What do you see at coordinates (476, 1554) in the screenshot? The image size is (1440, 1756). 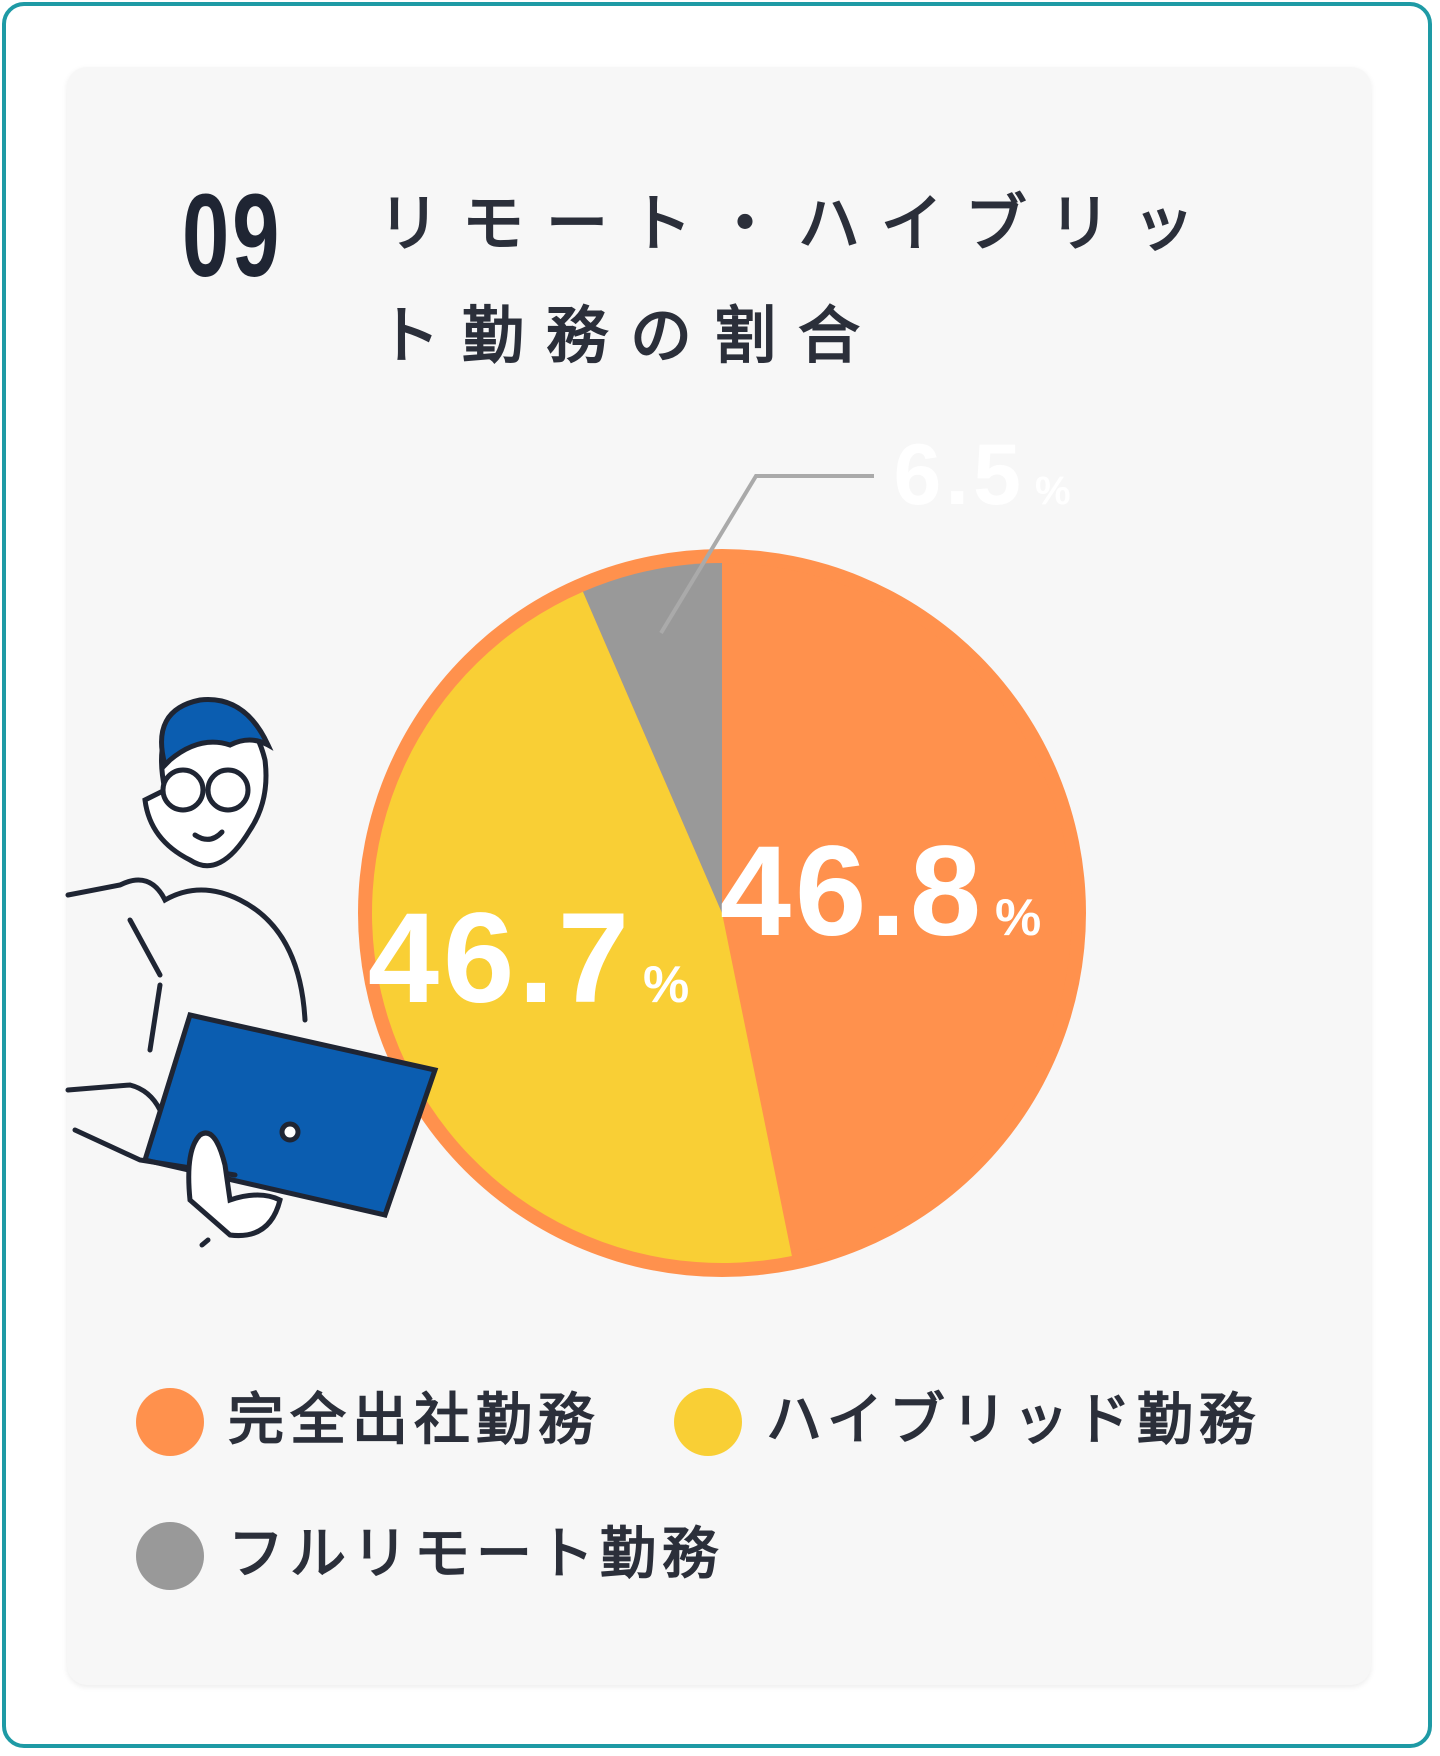 I see `legend-label: フルリモート勤務` at bounding box center [476, 1554].